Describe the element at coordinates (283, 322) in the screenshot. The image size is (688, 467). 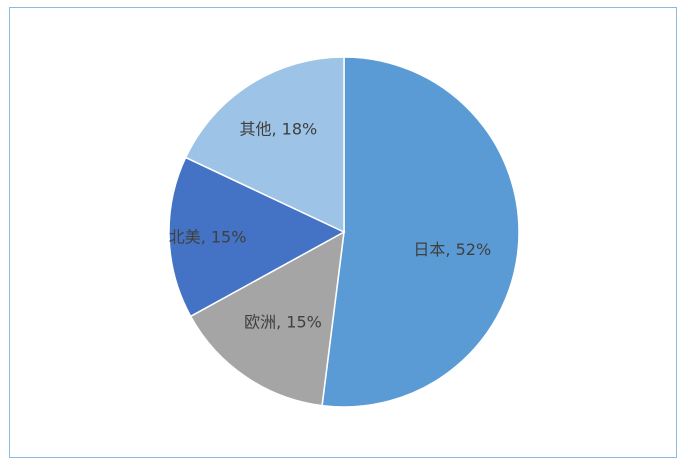
I see `slice-label-1: 欧洲, 15%` at that location.